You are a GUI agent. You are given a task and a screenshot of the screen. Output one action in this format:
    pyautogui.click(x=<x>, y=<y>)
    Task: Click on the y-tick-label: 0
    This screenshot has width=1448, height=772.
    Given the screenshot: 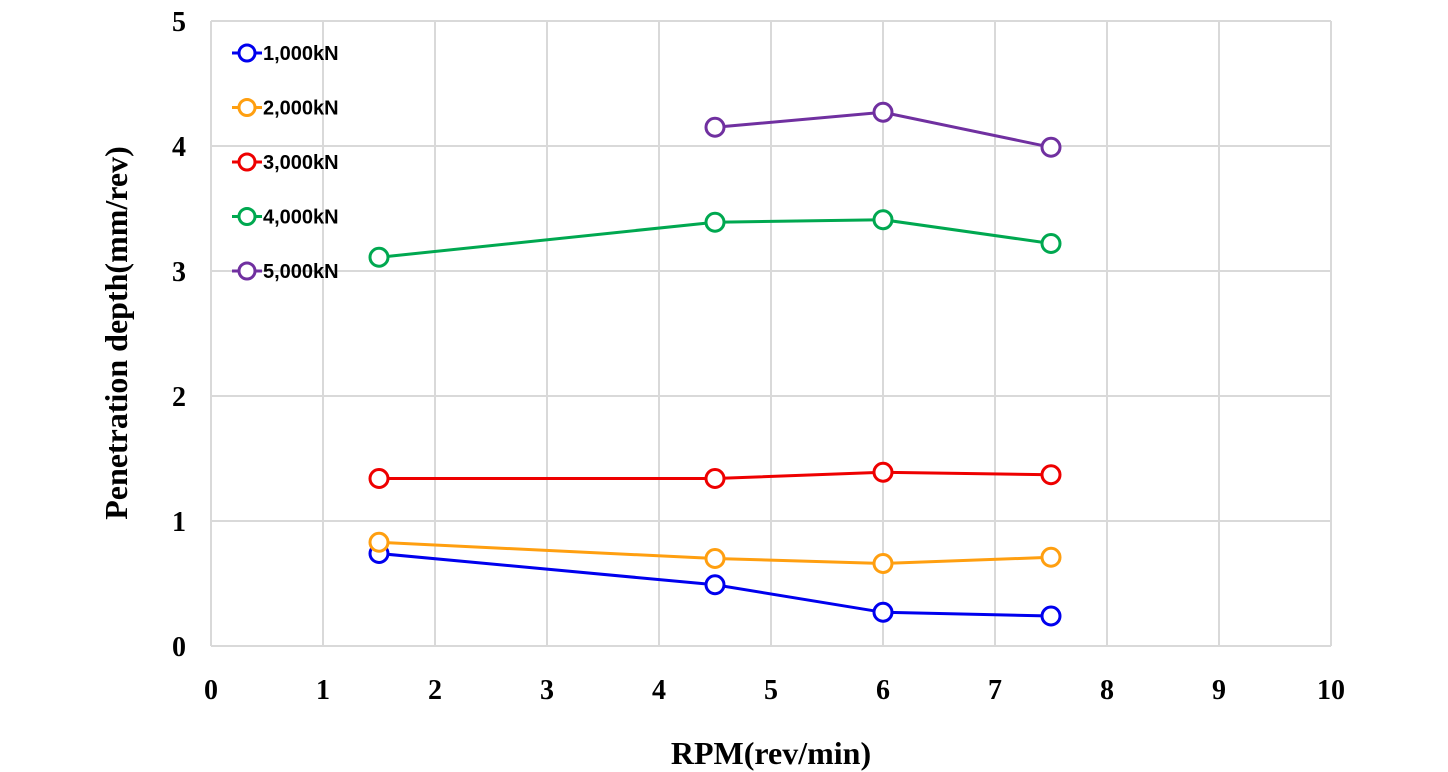 What is the action you would take?
    pyautogui.click(x=179, y=647)
    